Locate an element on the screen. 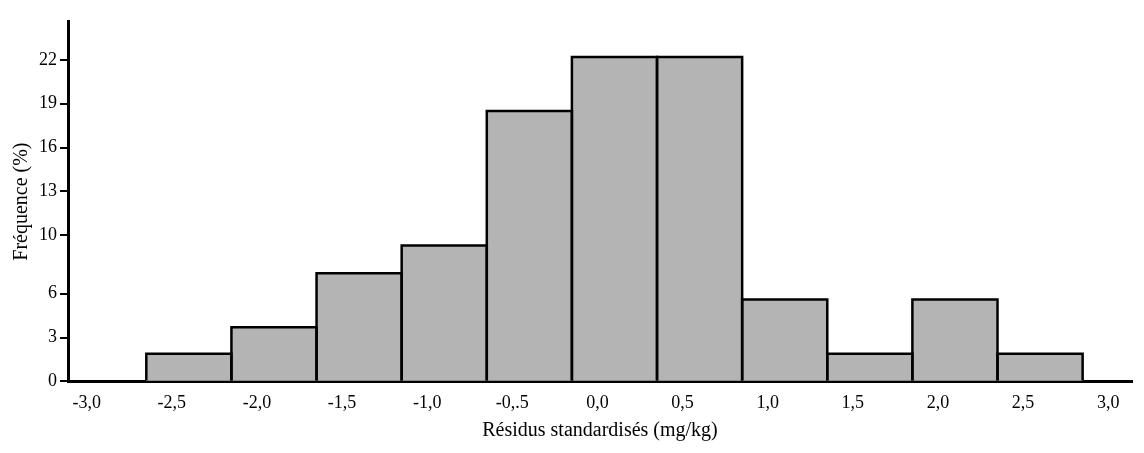  x-tick-label: 1,5 is located at coordinates (853, 401).